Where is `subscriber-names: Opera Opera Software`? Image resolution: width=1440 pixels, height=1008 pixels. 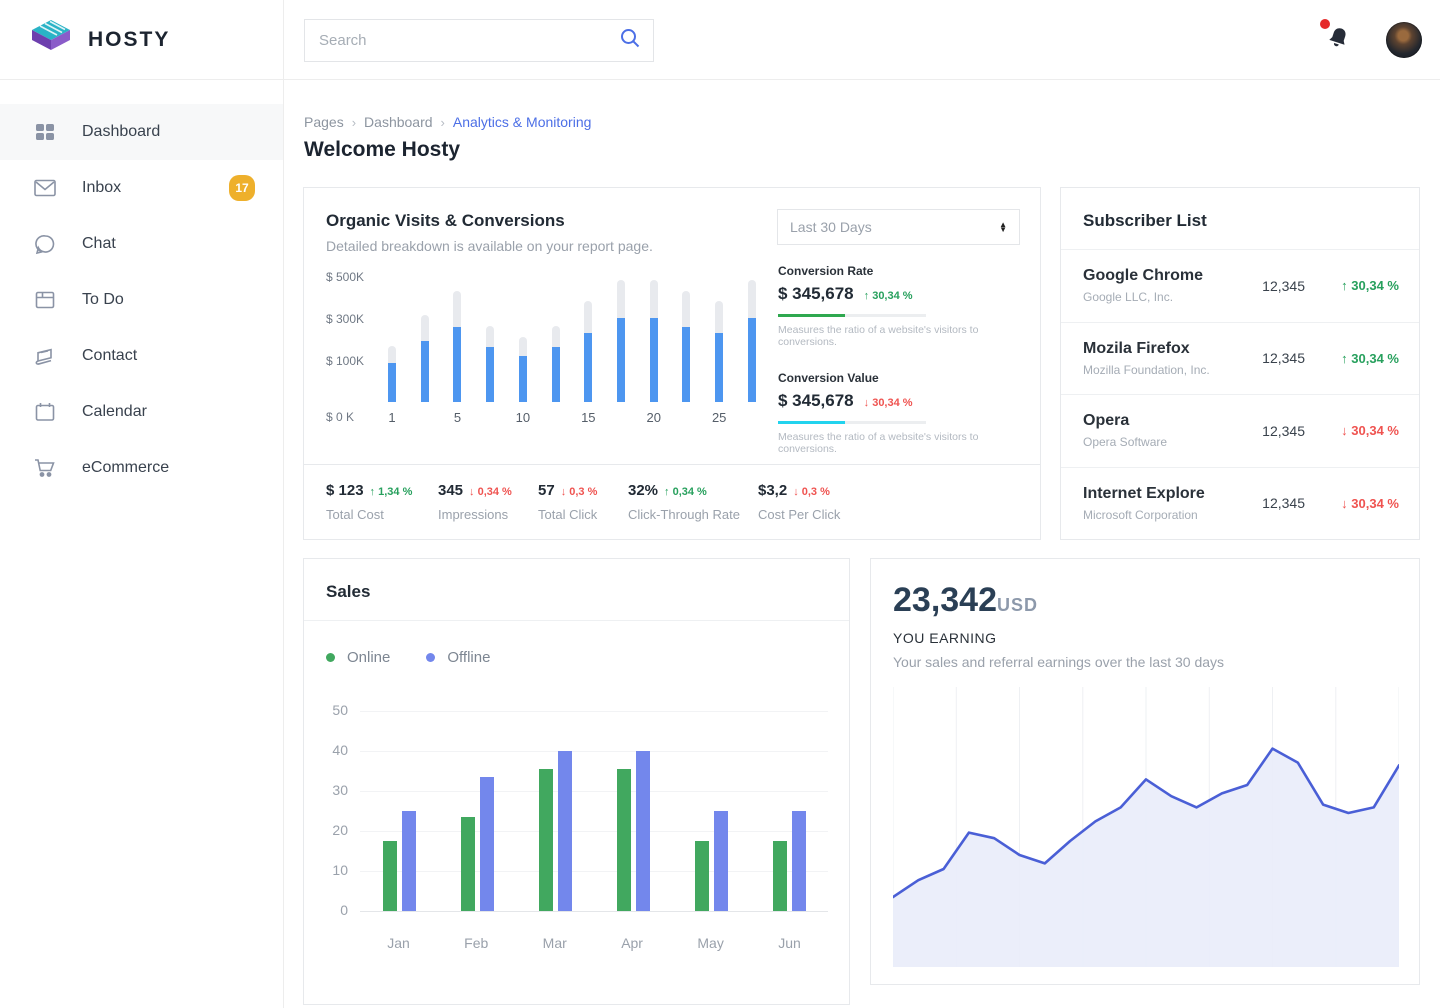
subscriber-names: Opera Opera Software is located at coordinates (1172, 430).